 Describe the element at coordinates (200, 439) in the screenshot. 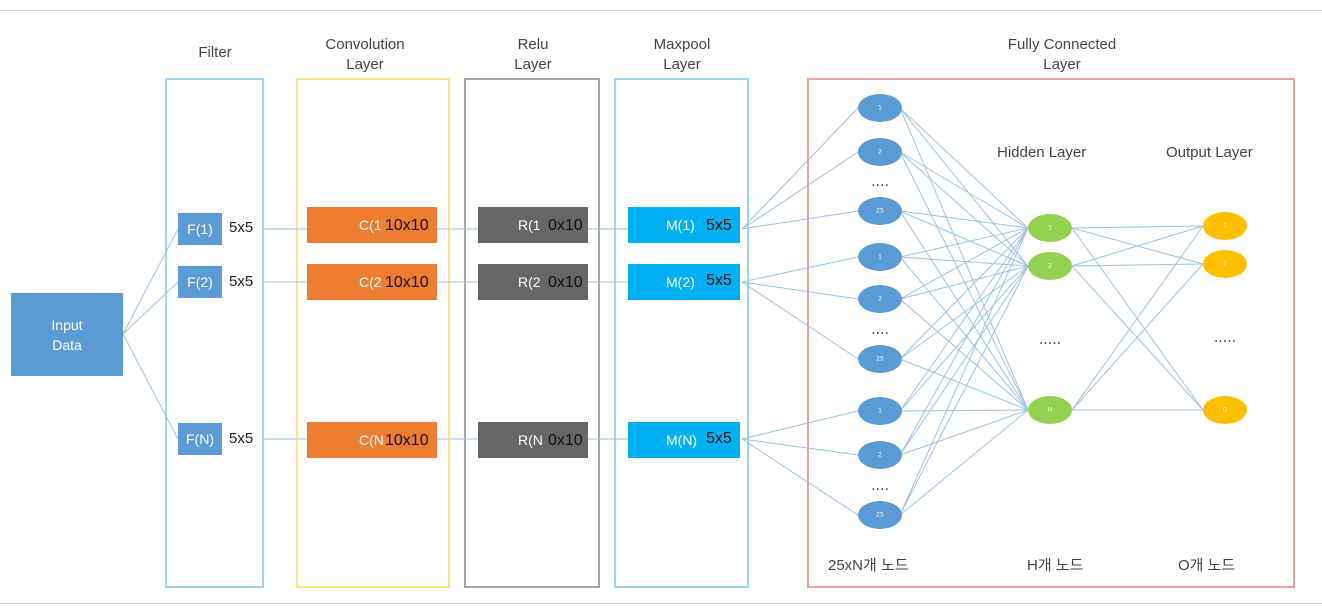

I see `filter-box: F(N)` at that location.